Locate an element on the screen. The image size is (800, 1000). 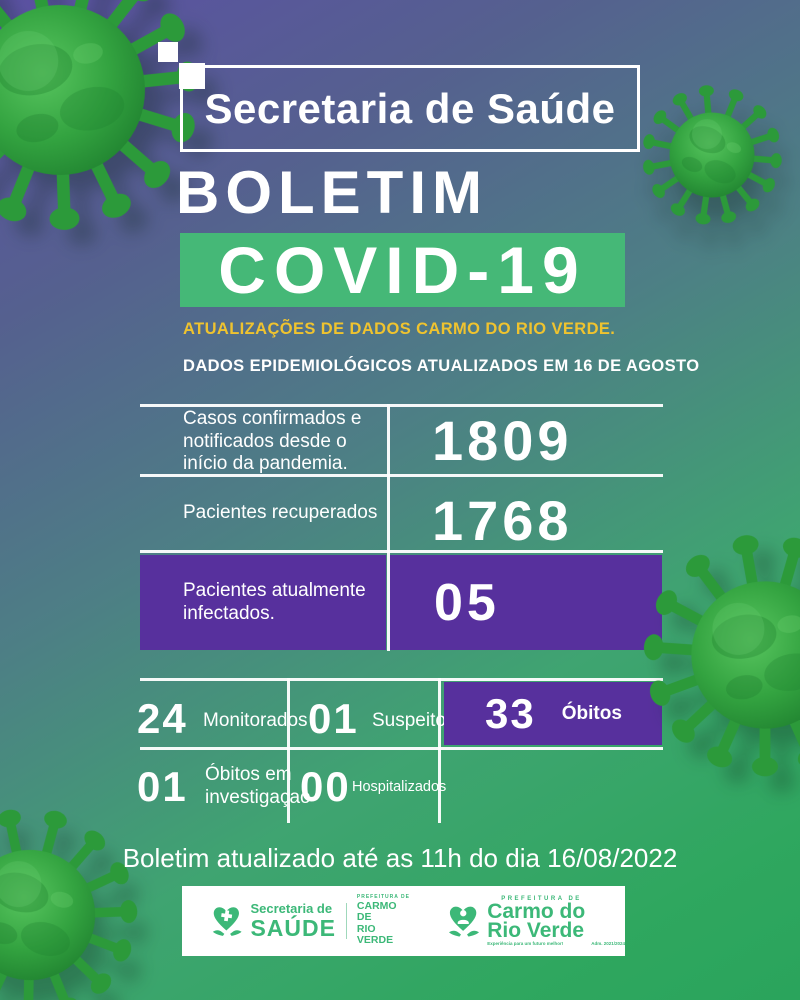
stat-value-monitorados: 24 is located at coordinates (162, 718).